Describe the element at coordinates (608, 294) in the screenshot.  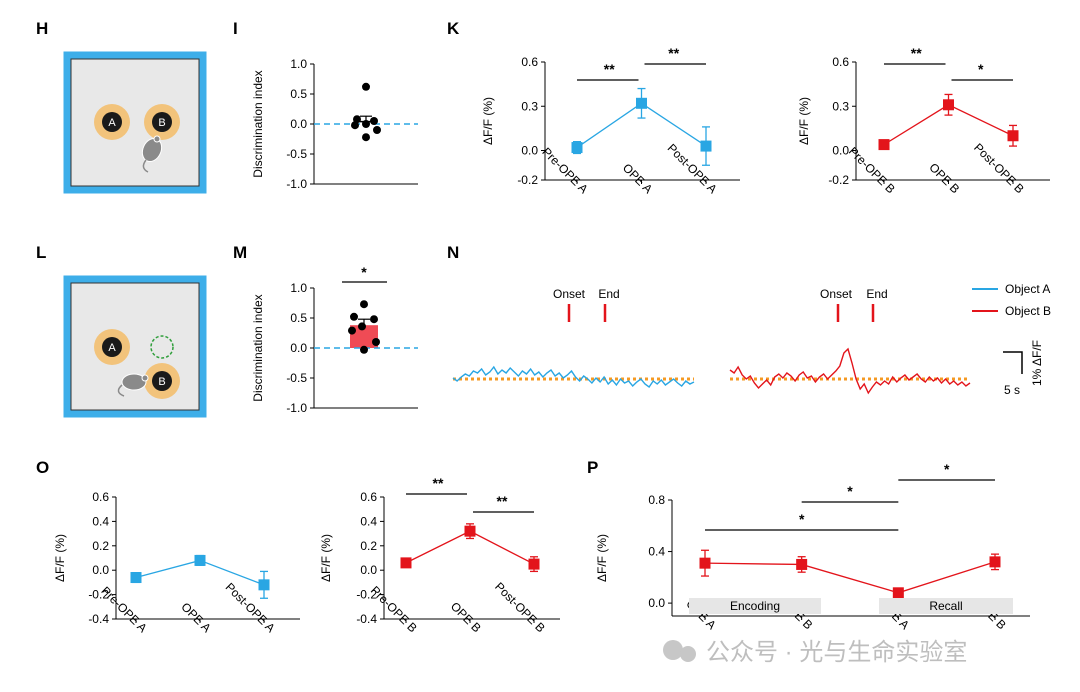
I see `end-label-a: End` at that location.